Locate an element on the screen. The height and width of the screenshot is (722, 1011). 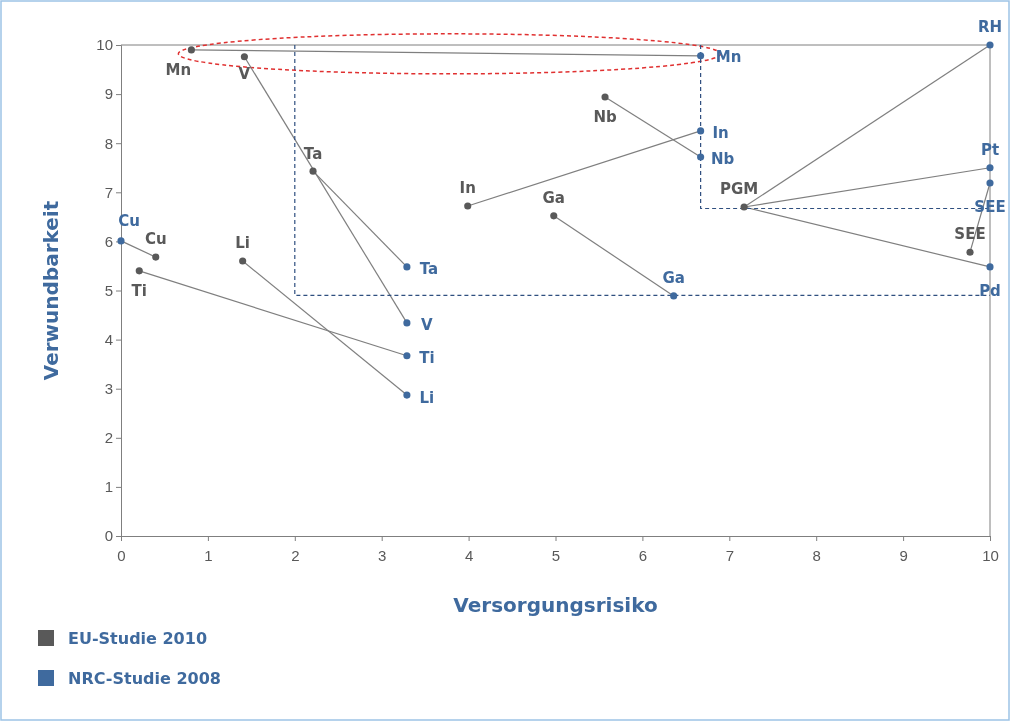
y-tick-label: 0 is located at coordinates (108, 536).